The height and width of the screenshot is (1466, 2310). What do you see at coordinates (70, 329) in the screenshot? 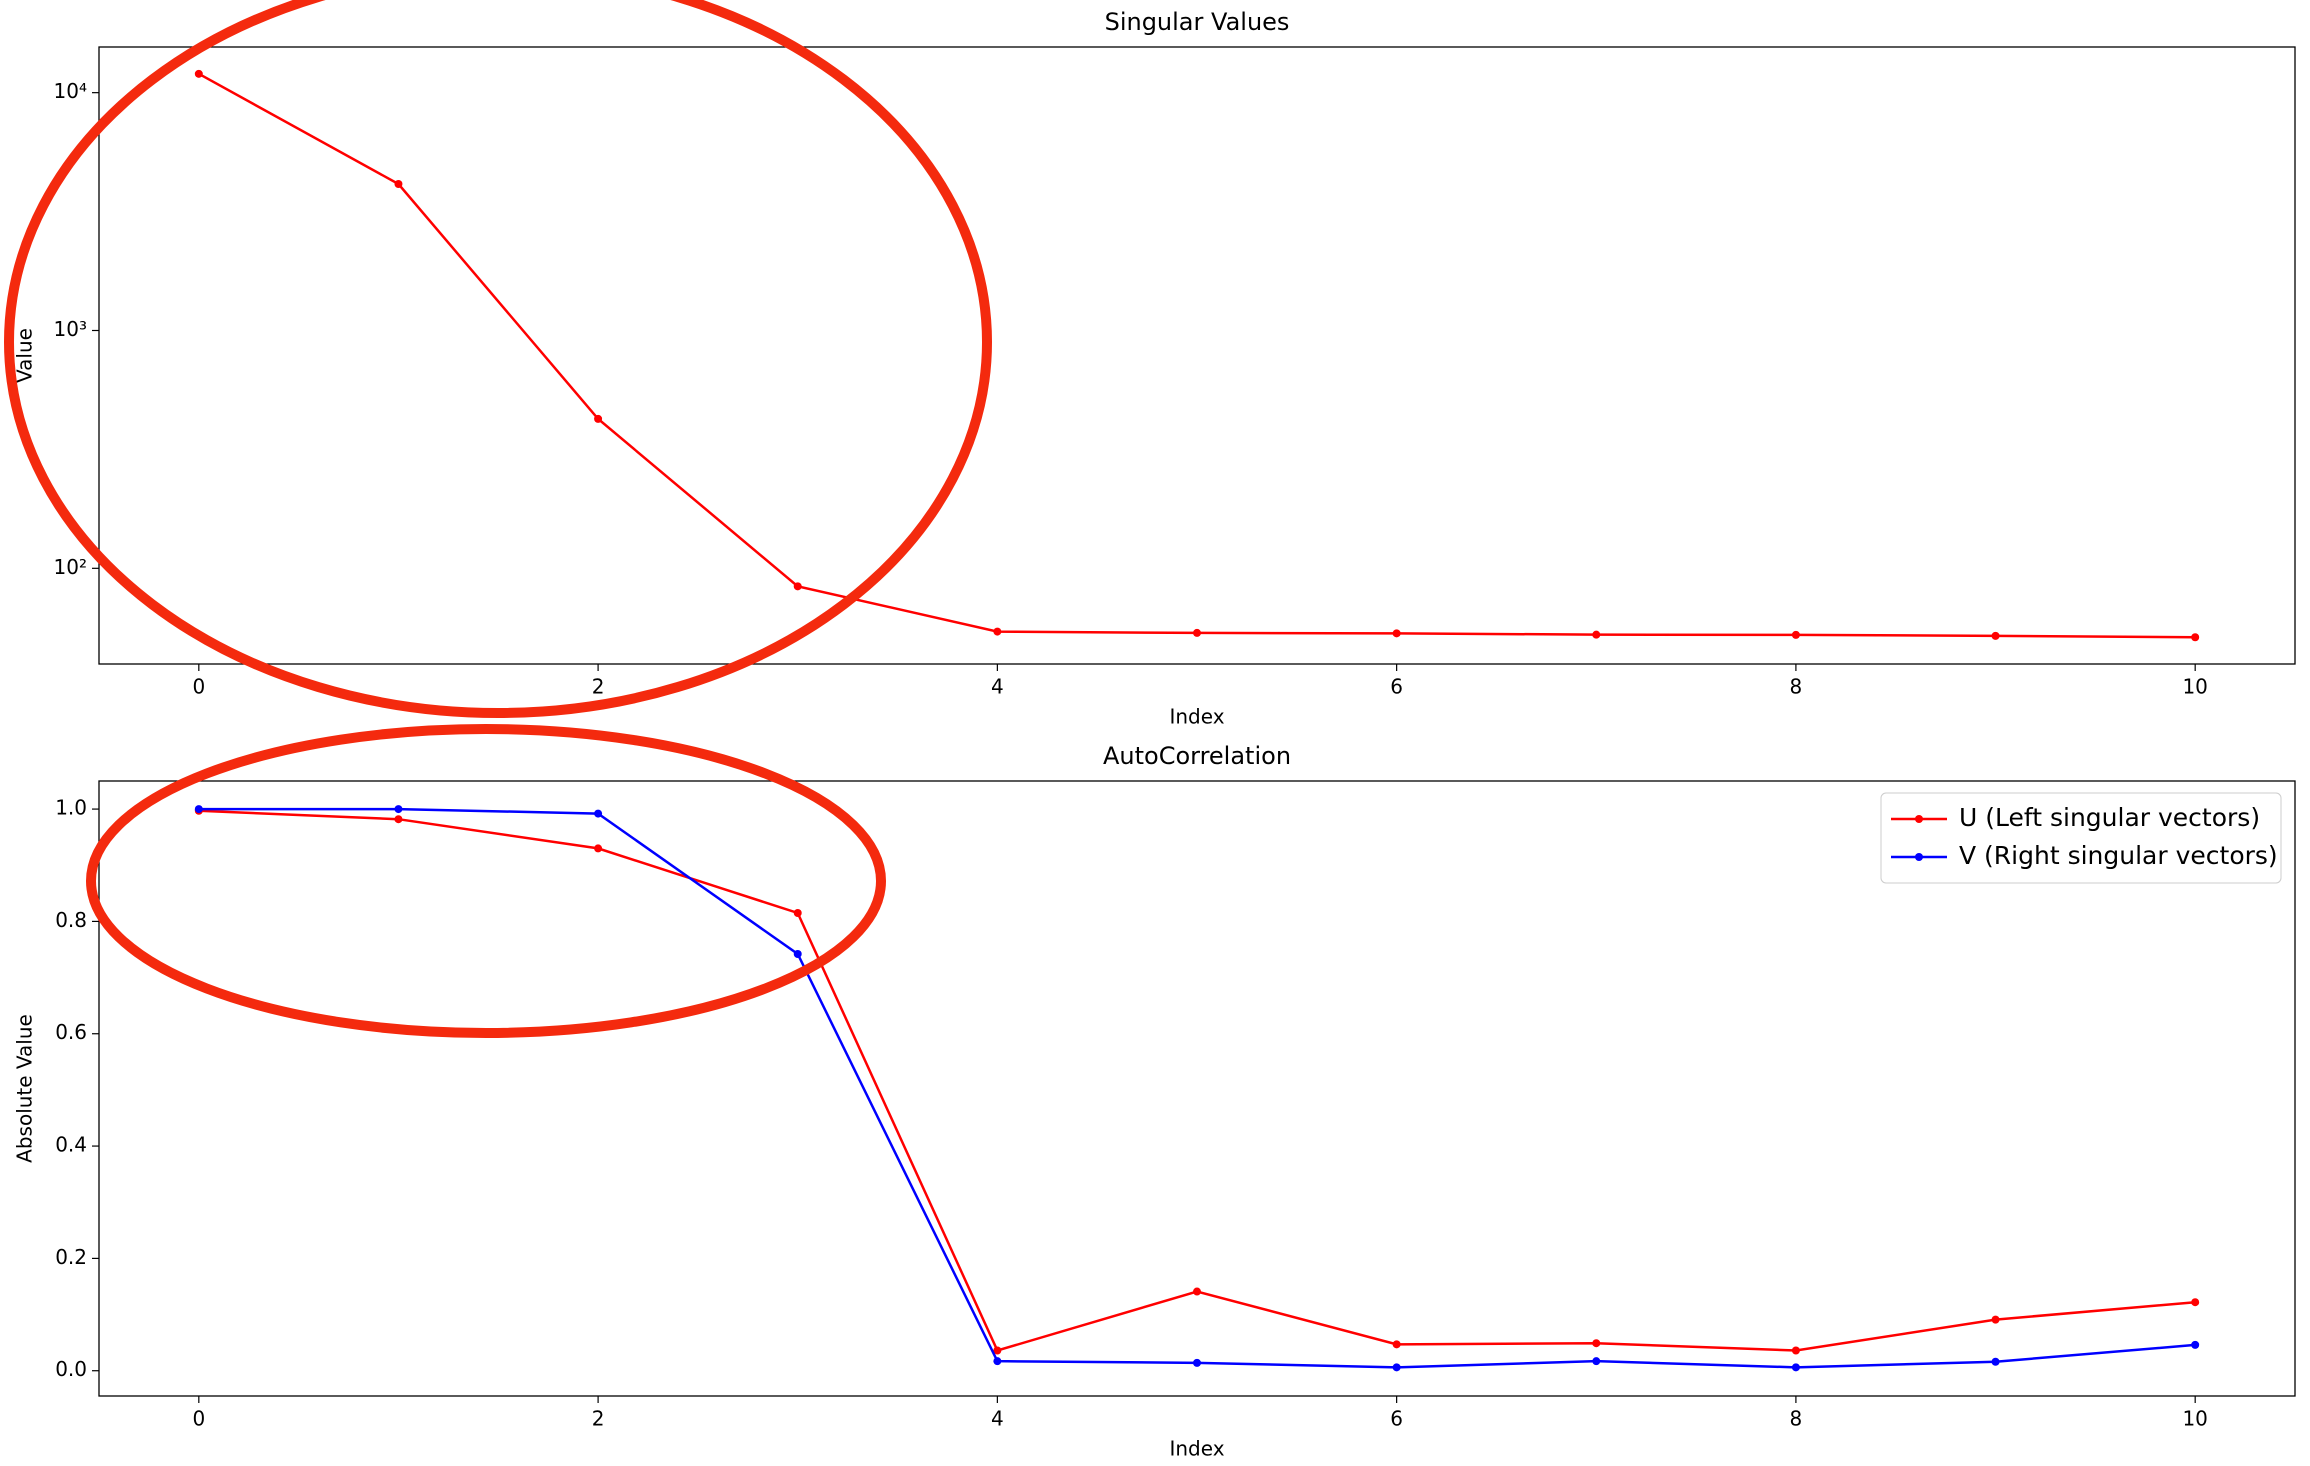
I see `y-tick-label: 10³` at bounding box center [70, 329].